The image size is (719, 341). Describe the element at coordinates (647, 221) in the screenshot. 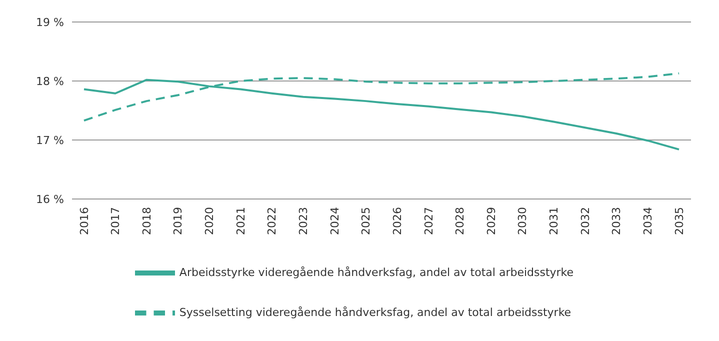

I see `x-tick-label: 2034` at that location.